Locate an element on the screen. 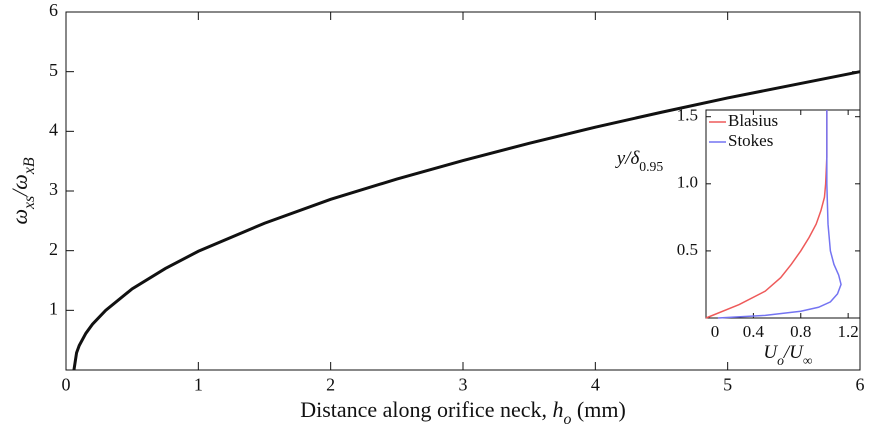 The width and height of the screenshot is (870, 434). x-tick-label: 1.2 is located at coordinates (848, 331).